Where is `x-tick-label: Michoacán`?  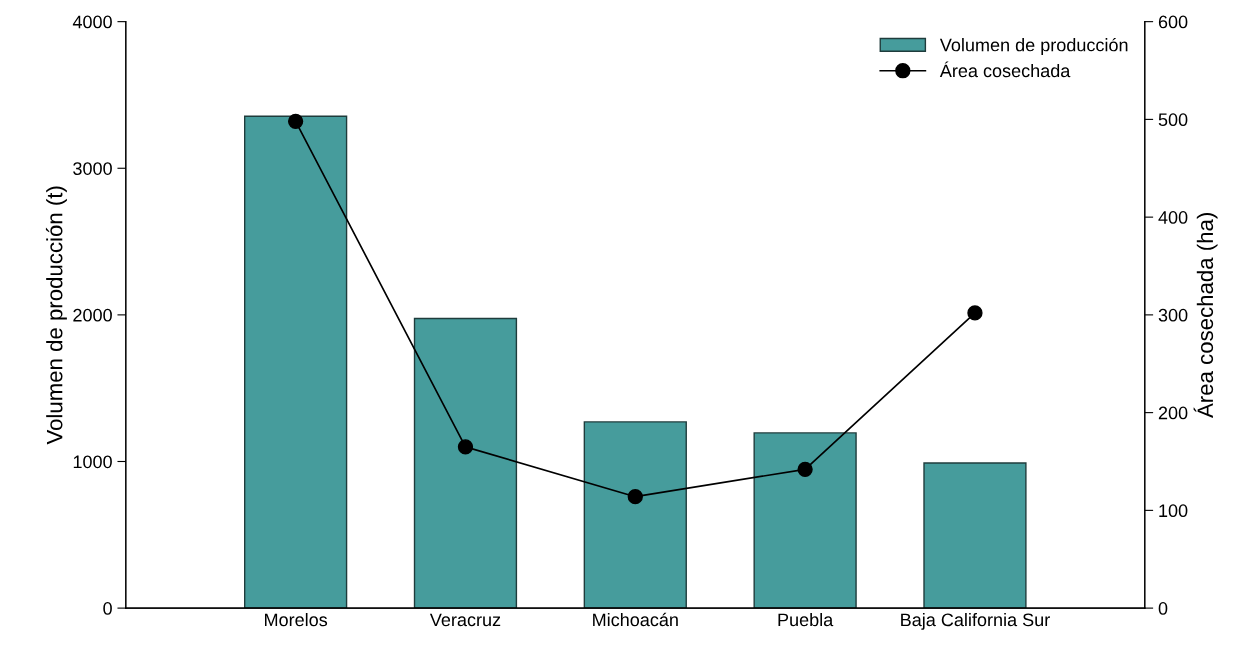
x-tick-label: Michoacán is located at coordinates (635, 619).